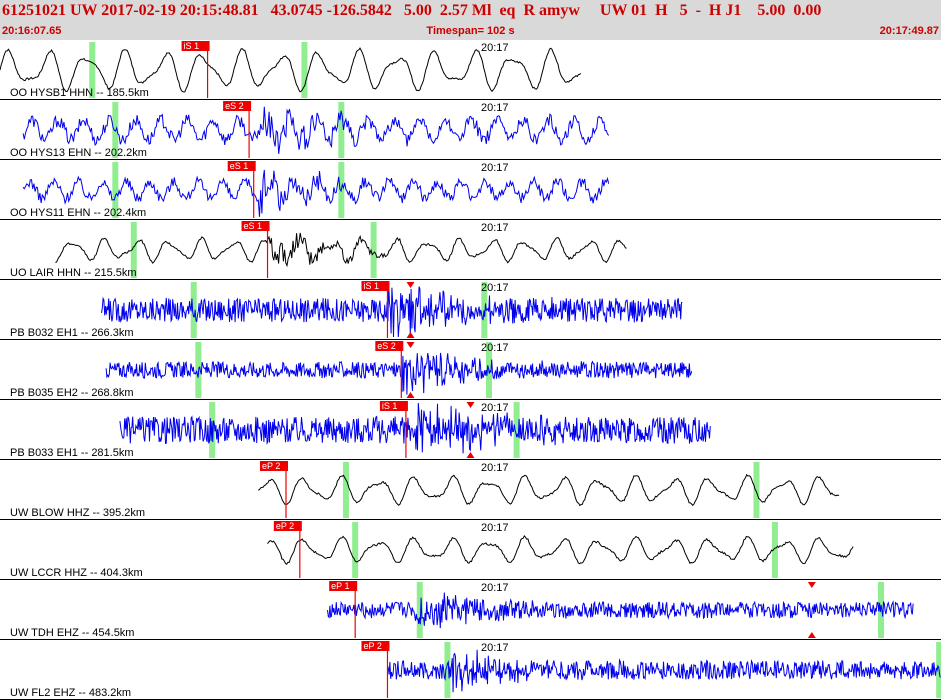  Describe the element at coordinates (909, 31) in the screenshot. I see `end-time: 20:17:49.87` at that location.